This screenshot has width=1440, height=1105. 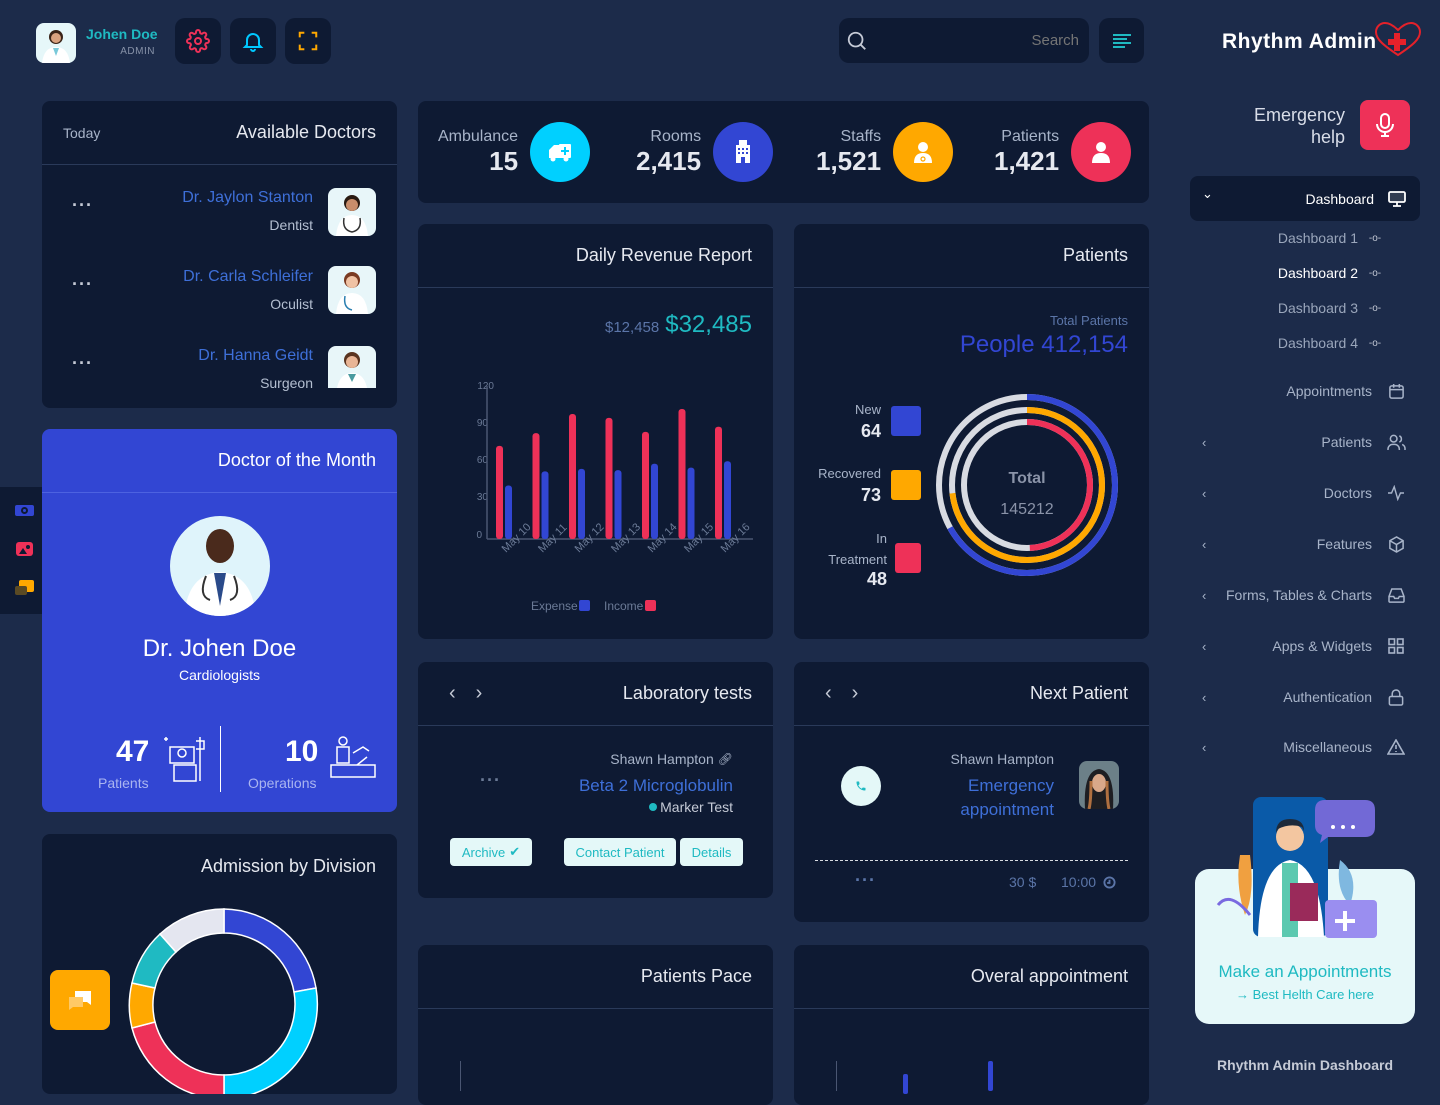 What do you see at coordinates (219, 296) in the screenshot?
I see `doctor-row: ··· Dr. Carla Schleifer Oculist` at bounding box center [219, 296].